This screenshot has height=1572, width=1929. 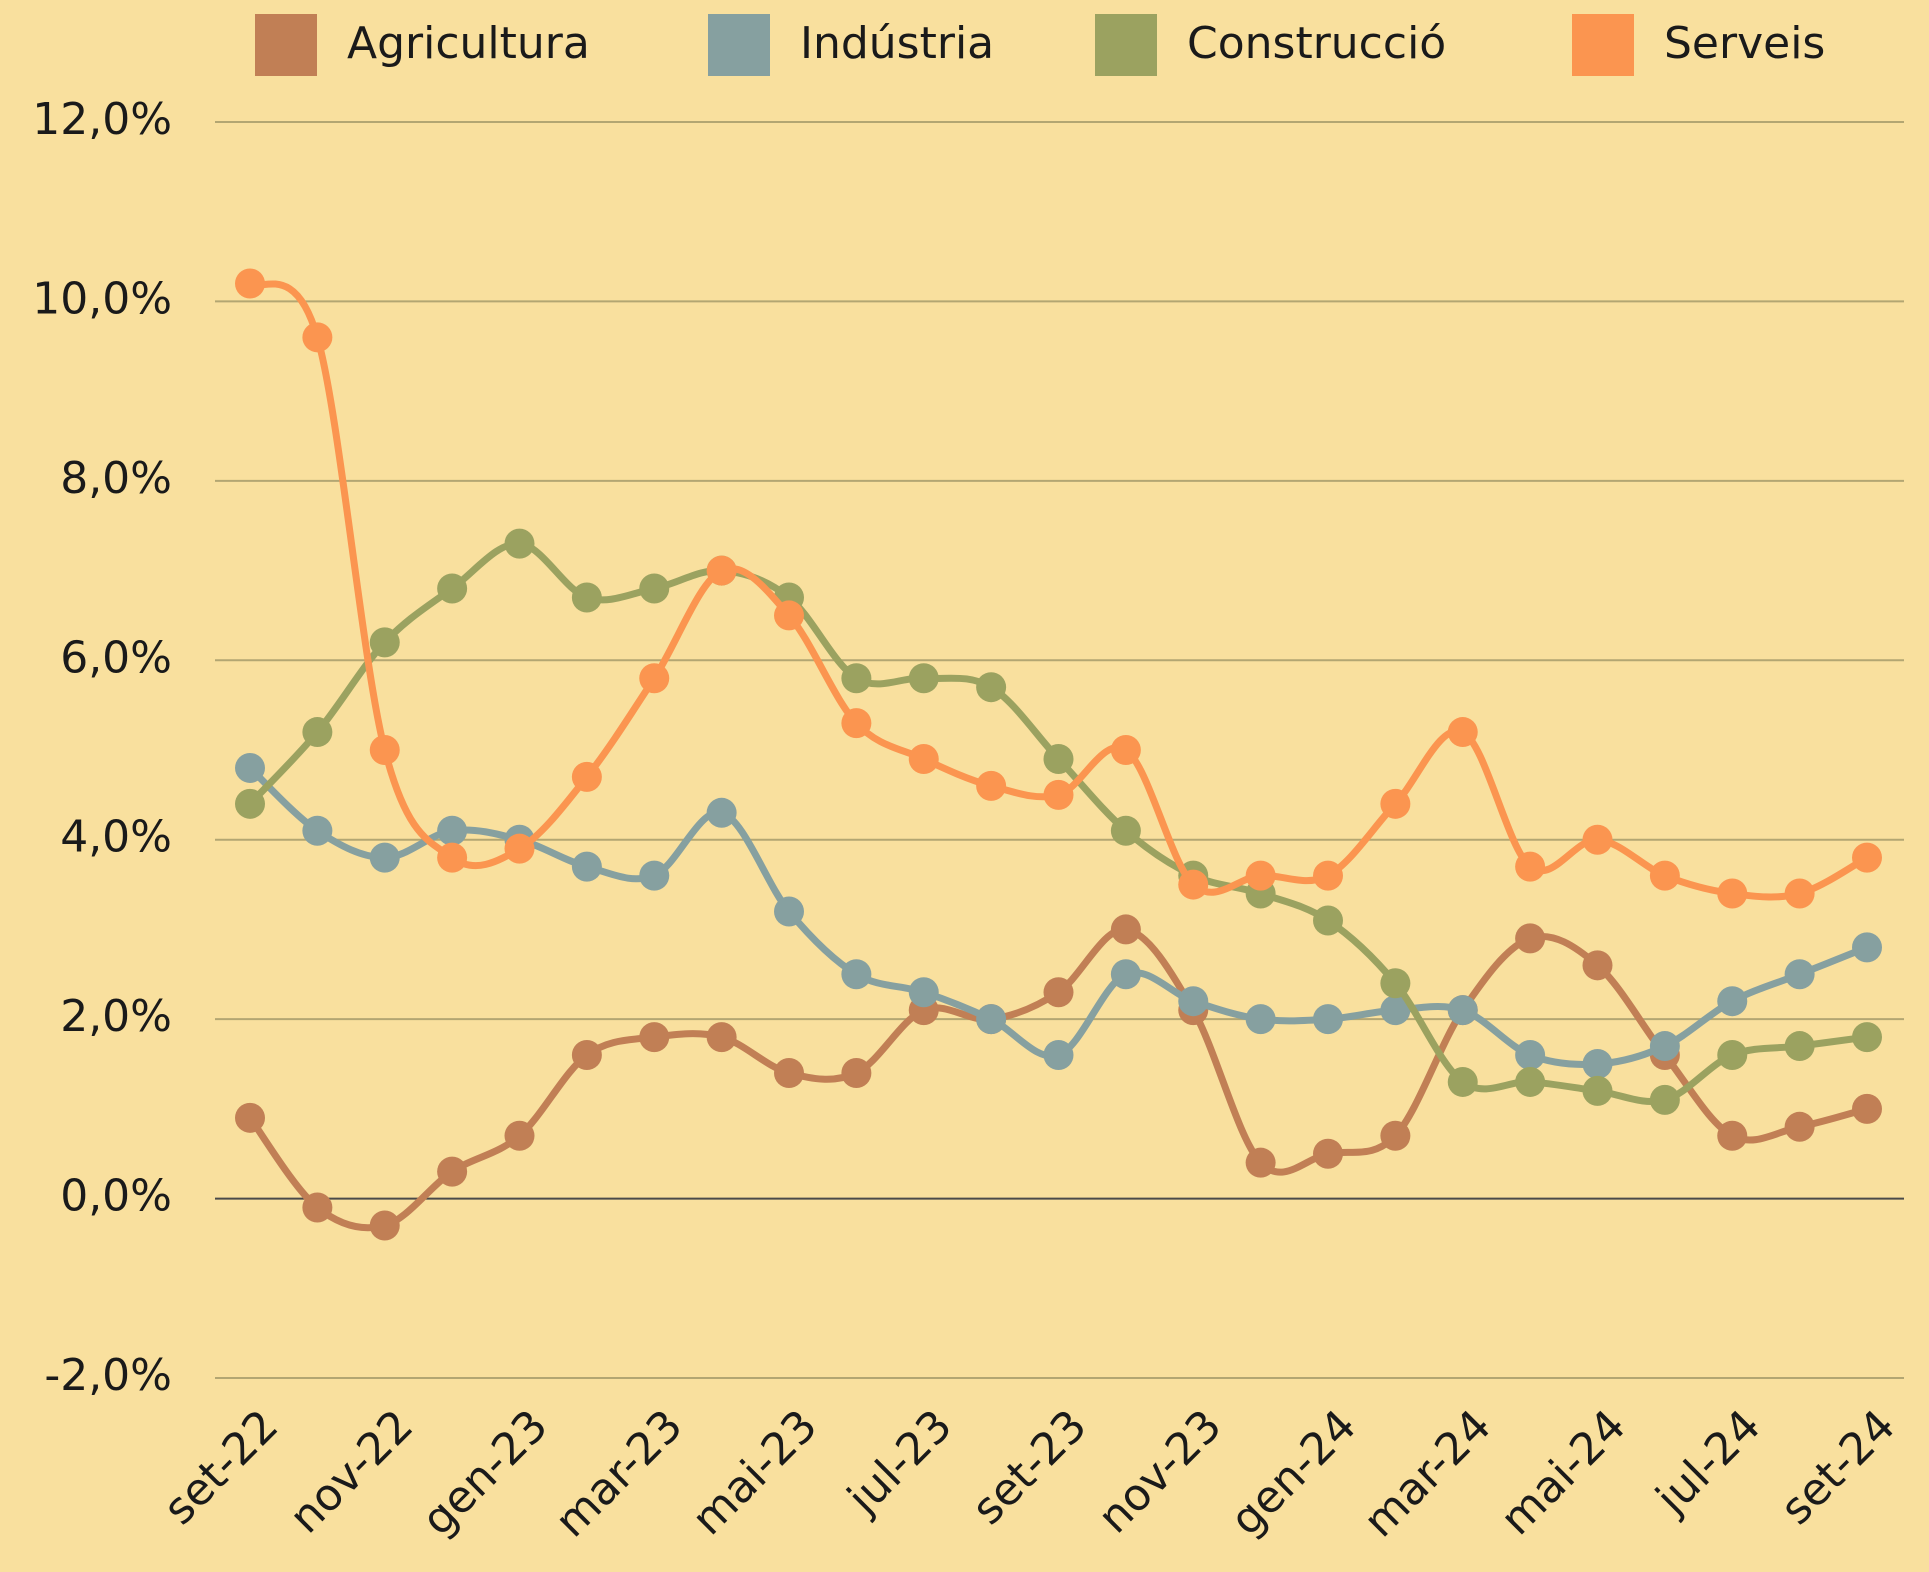 I want to click on y-tick-label: 10,0%, so click(x=102, y=298).